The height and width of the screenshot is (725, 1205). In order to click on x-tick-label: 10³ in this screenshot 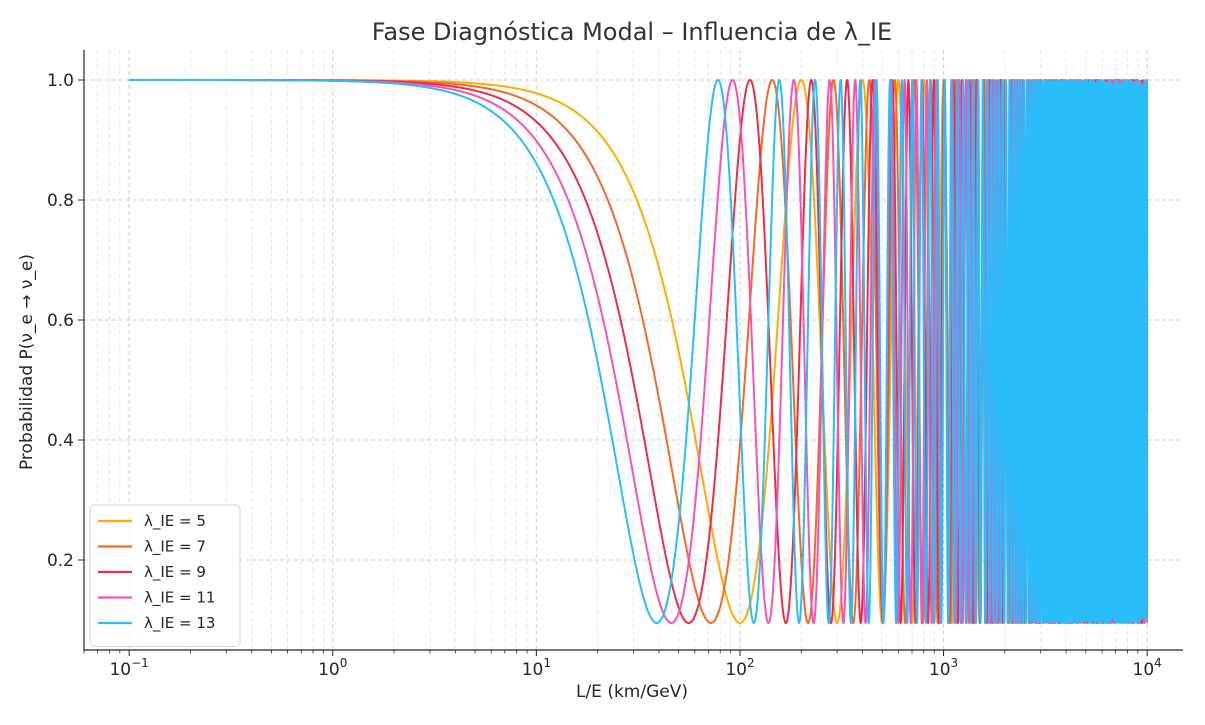, I will do `click(943, 668)`.